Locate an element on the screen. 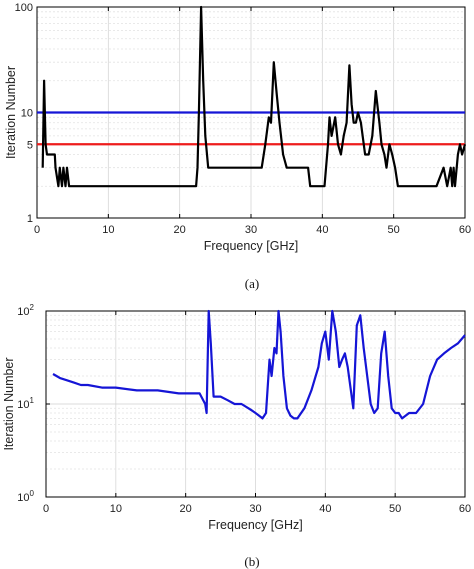  y-tick-label: 10 is located at coordinates (27, 114).